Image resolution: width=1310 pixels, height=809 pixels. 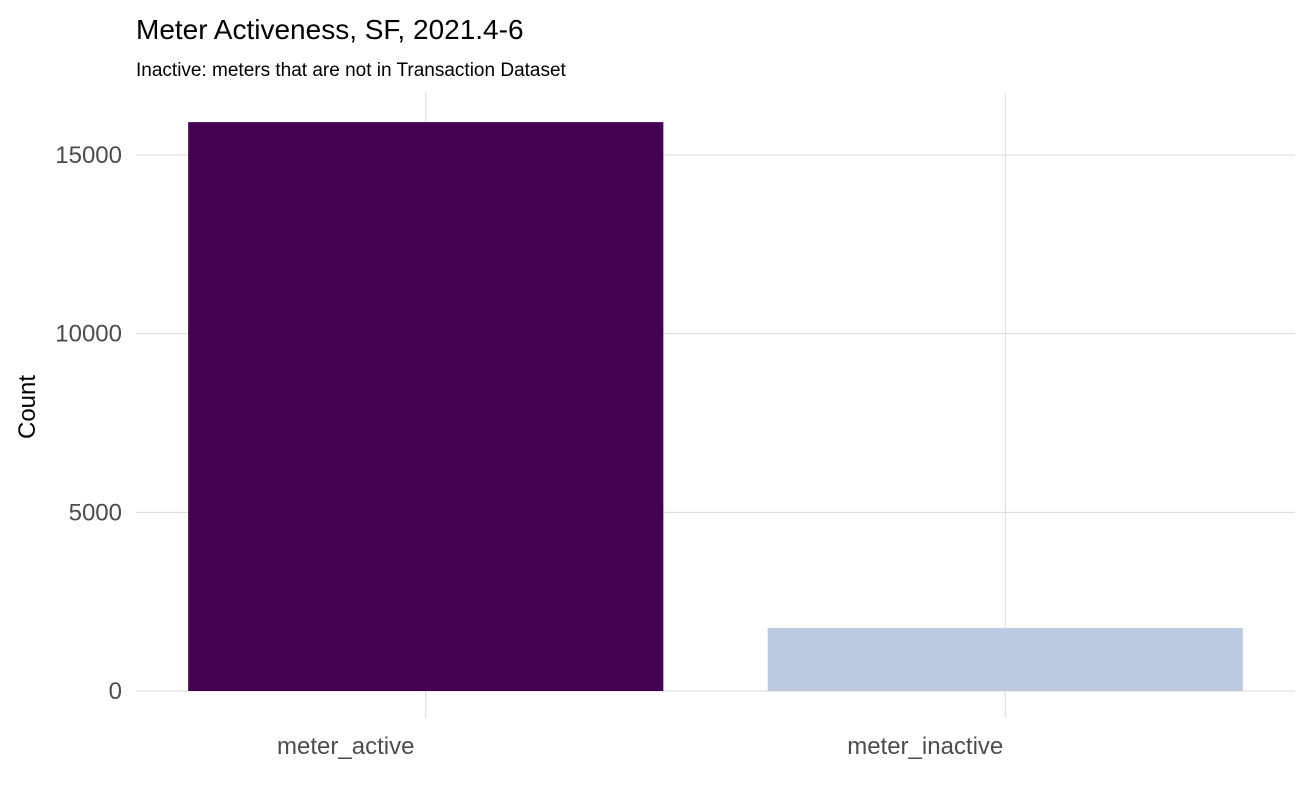 I want to click on chart-title: Meter Activeness, SF, 2021.4-6, so click(x=330, y=29).